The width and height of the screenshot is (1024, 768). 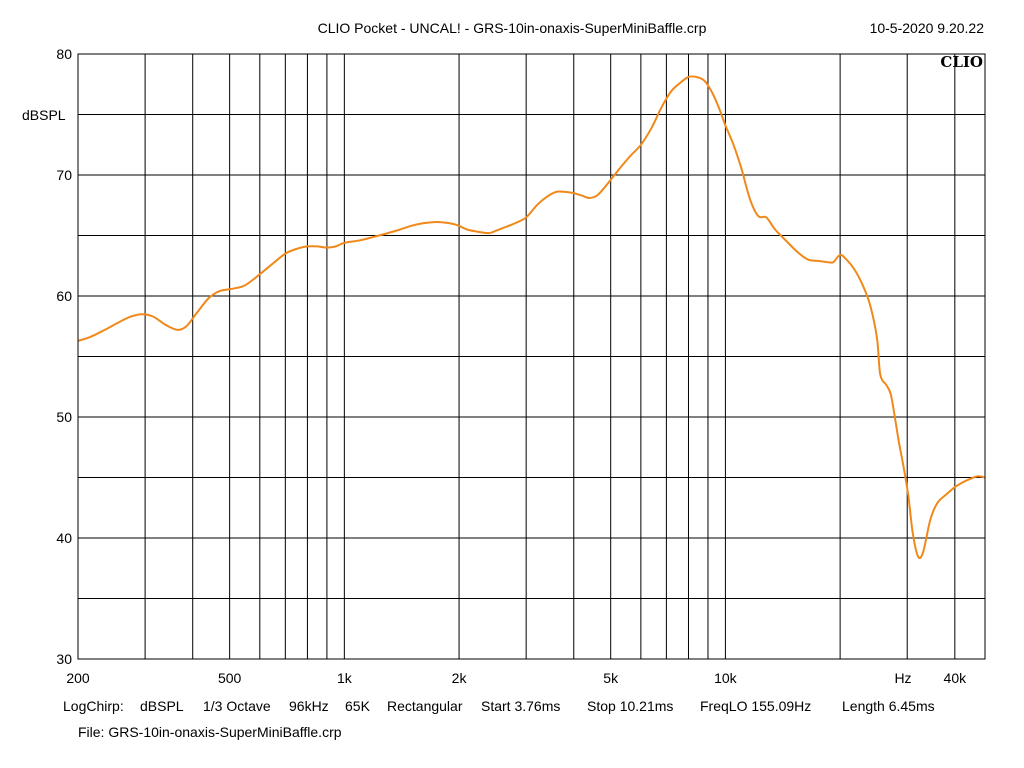 What do you see at coordinates (520, 706) in the screenshot?
I see `setting-6: Start 3.76ms` at bounding box center [520, 706].